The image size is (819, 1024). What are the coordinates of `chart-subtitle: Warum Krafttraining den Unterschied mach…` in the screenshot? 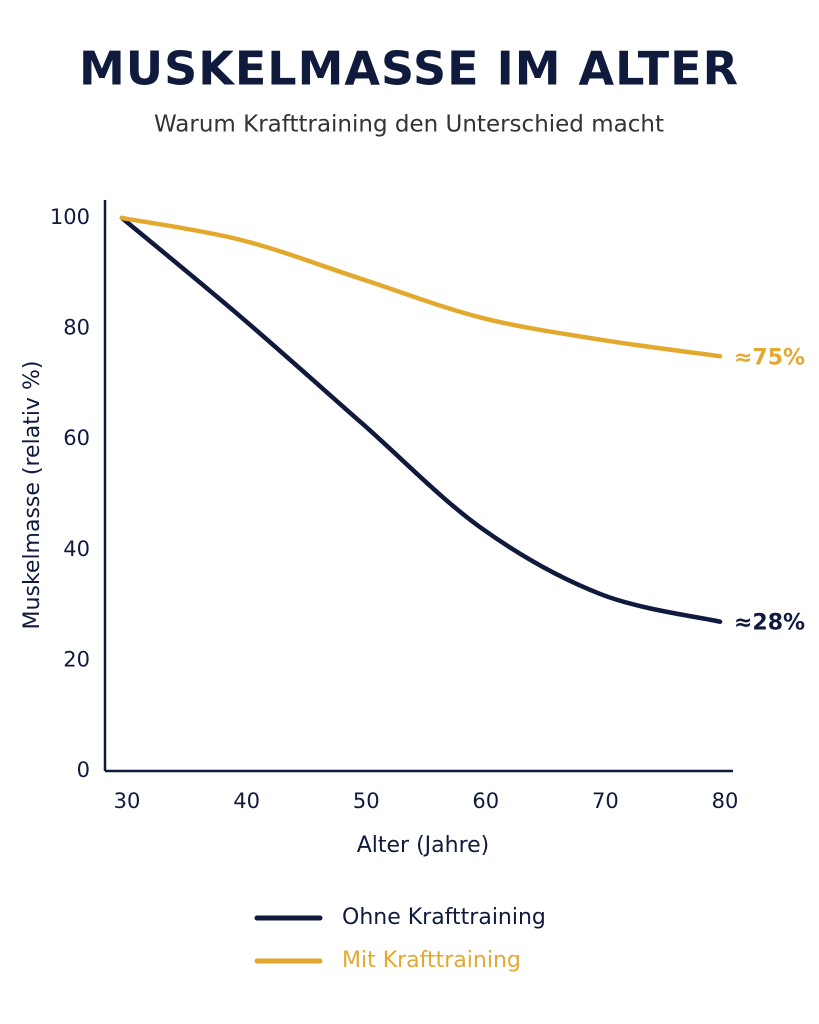 It's located at (409, 125).